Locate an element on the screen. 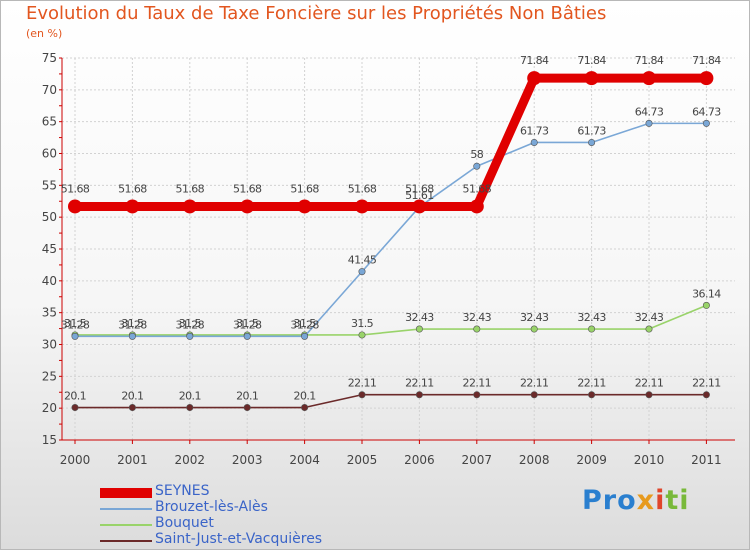 This screenshot has width=750, height=550. legend-label: Bouquet is located at coordinates (184, 523).